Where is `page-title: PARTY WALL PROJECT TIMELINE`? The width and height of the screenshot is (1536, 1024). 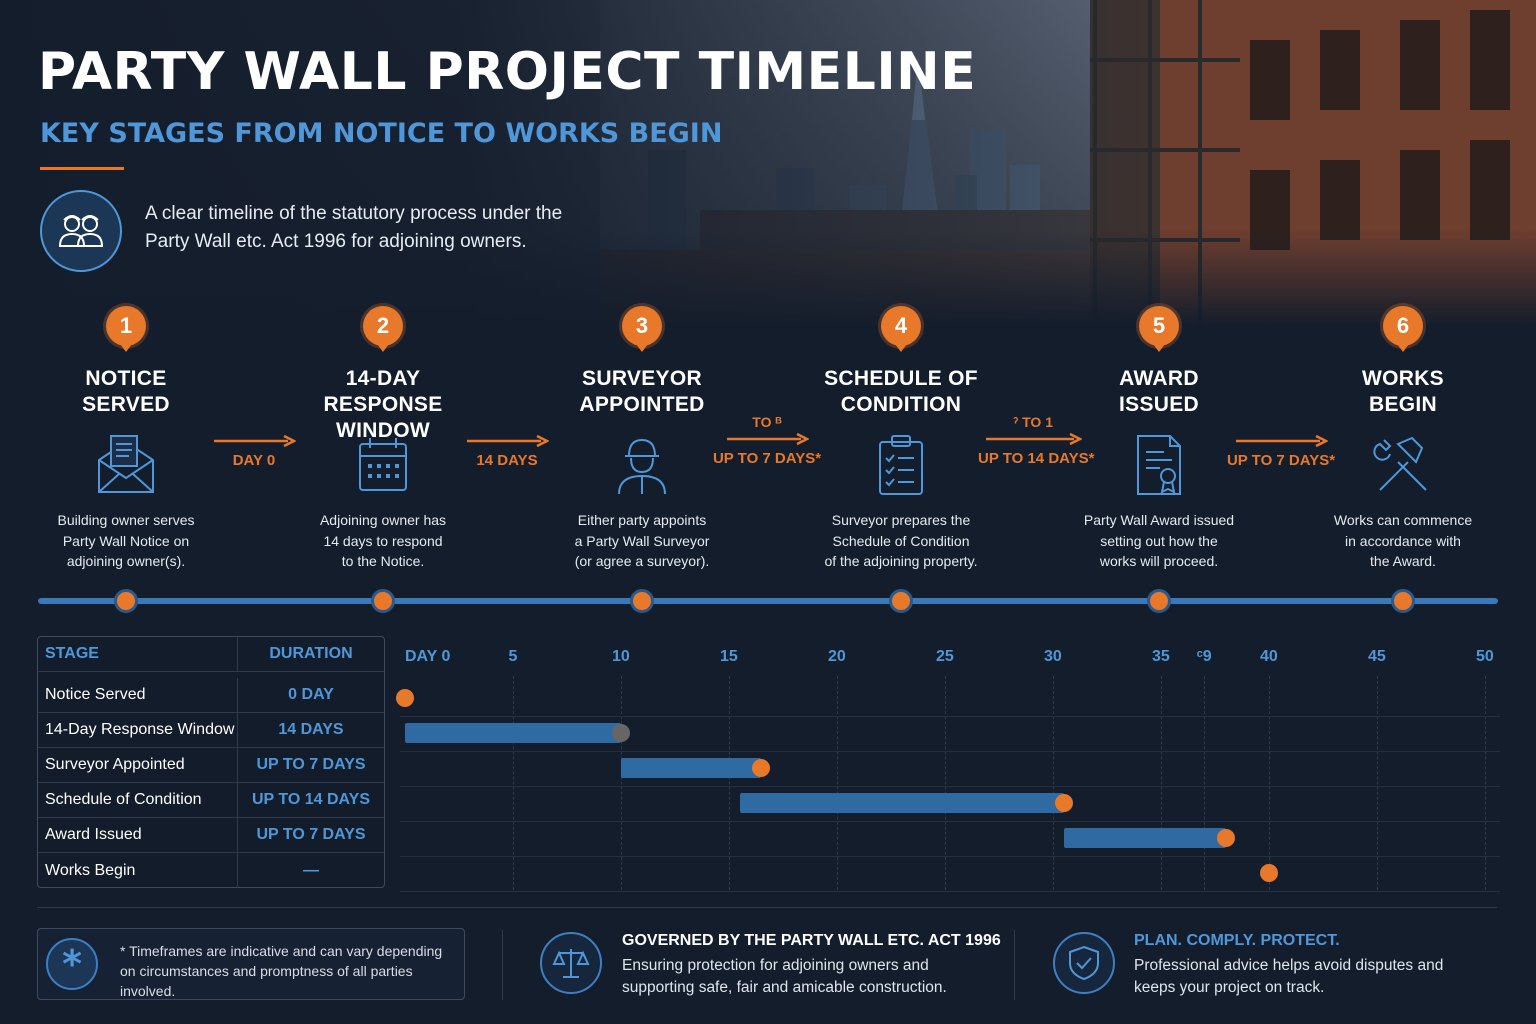
page-title: PARTY WALL PROJECT TIMELINE is located at coordinates (507, 72).